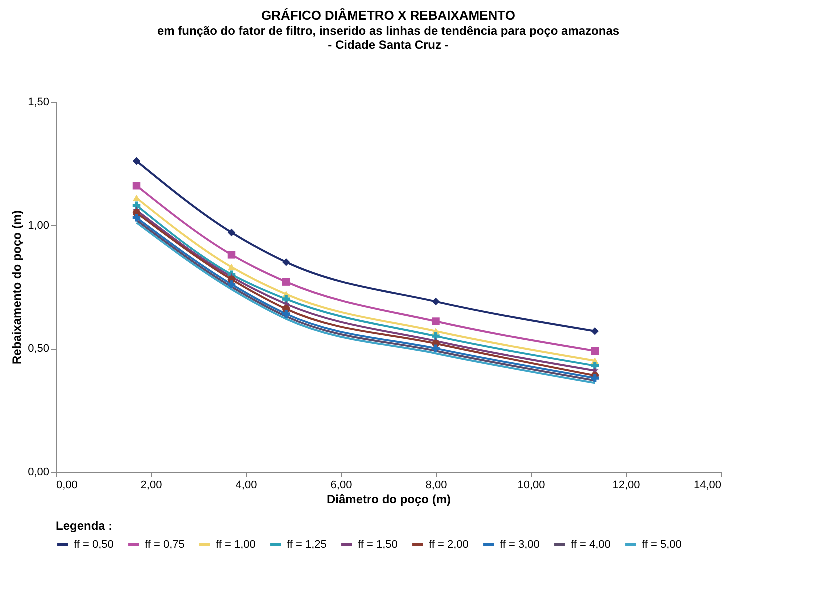  Describe the element at coordinates (389, 15) in the screenshot. I see `chart-title: GRÁFICO DIÂMETRO X REBAIXAMENTO` at that location.